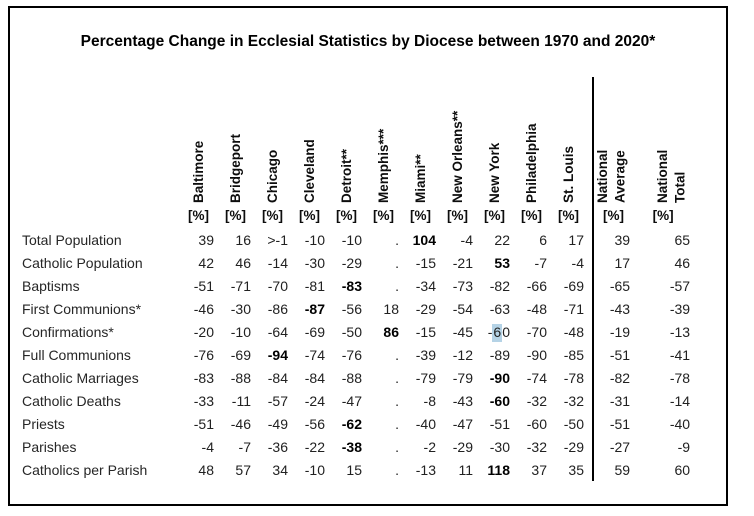  What do you see at coordinates (494, 172) in the screenshot?
I see `column-header-label: New York` at bounding box center [494, 172].